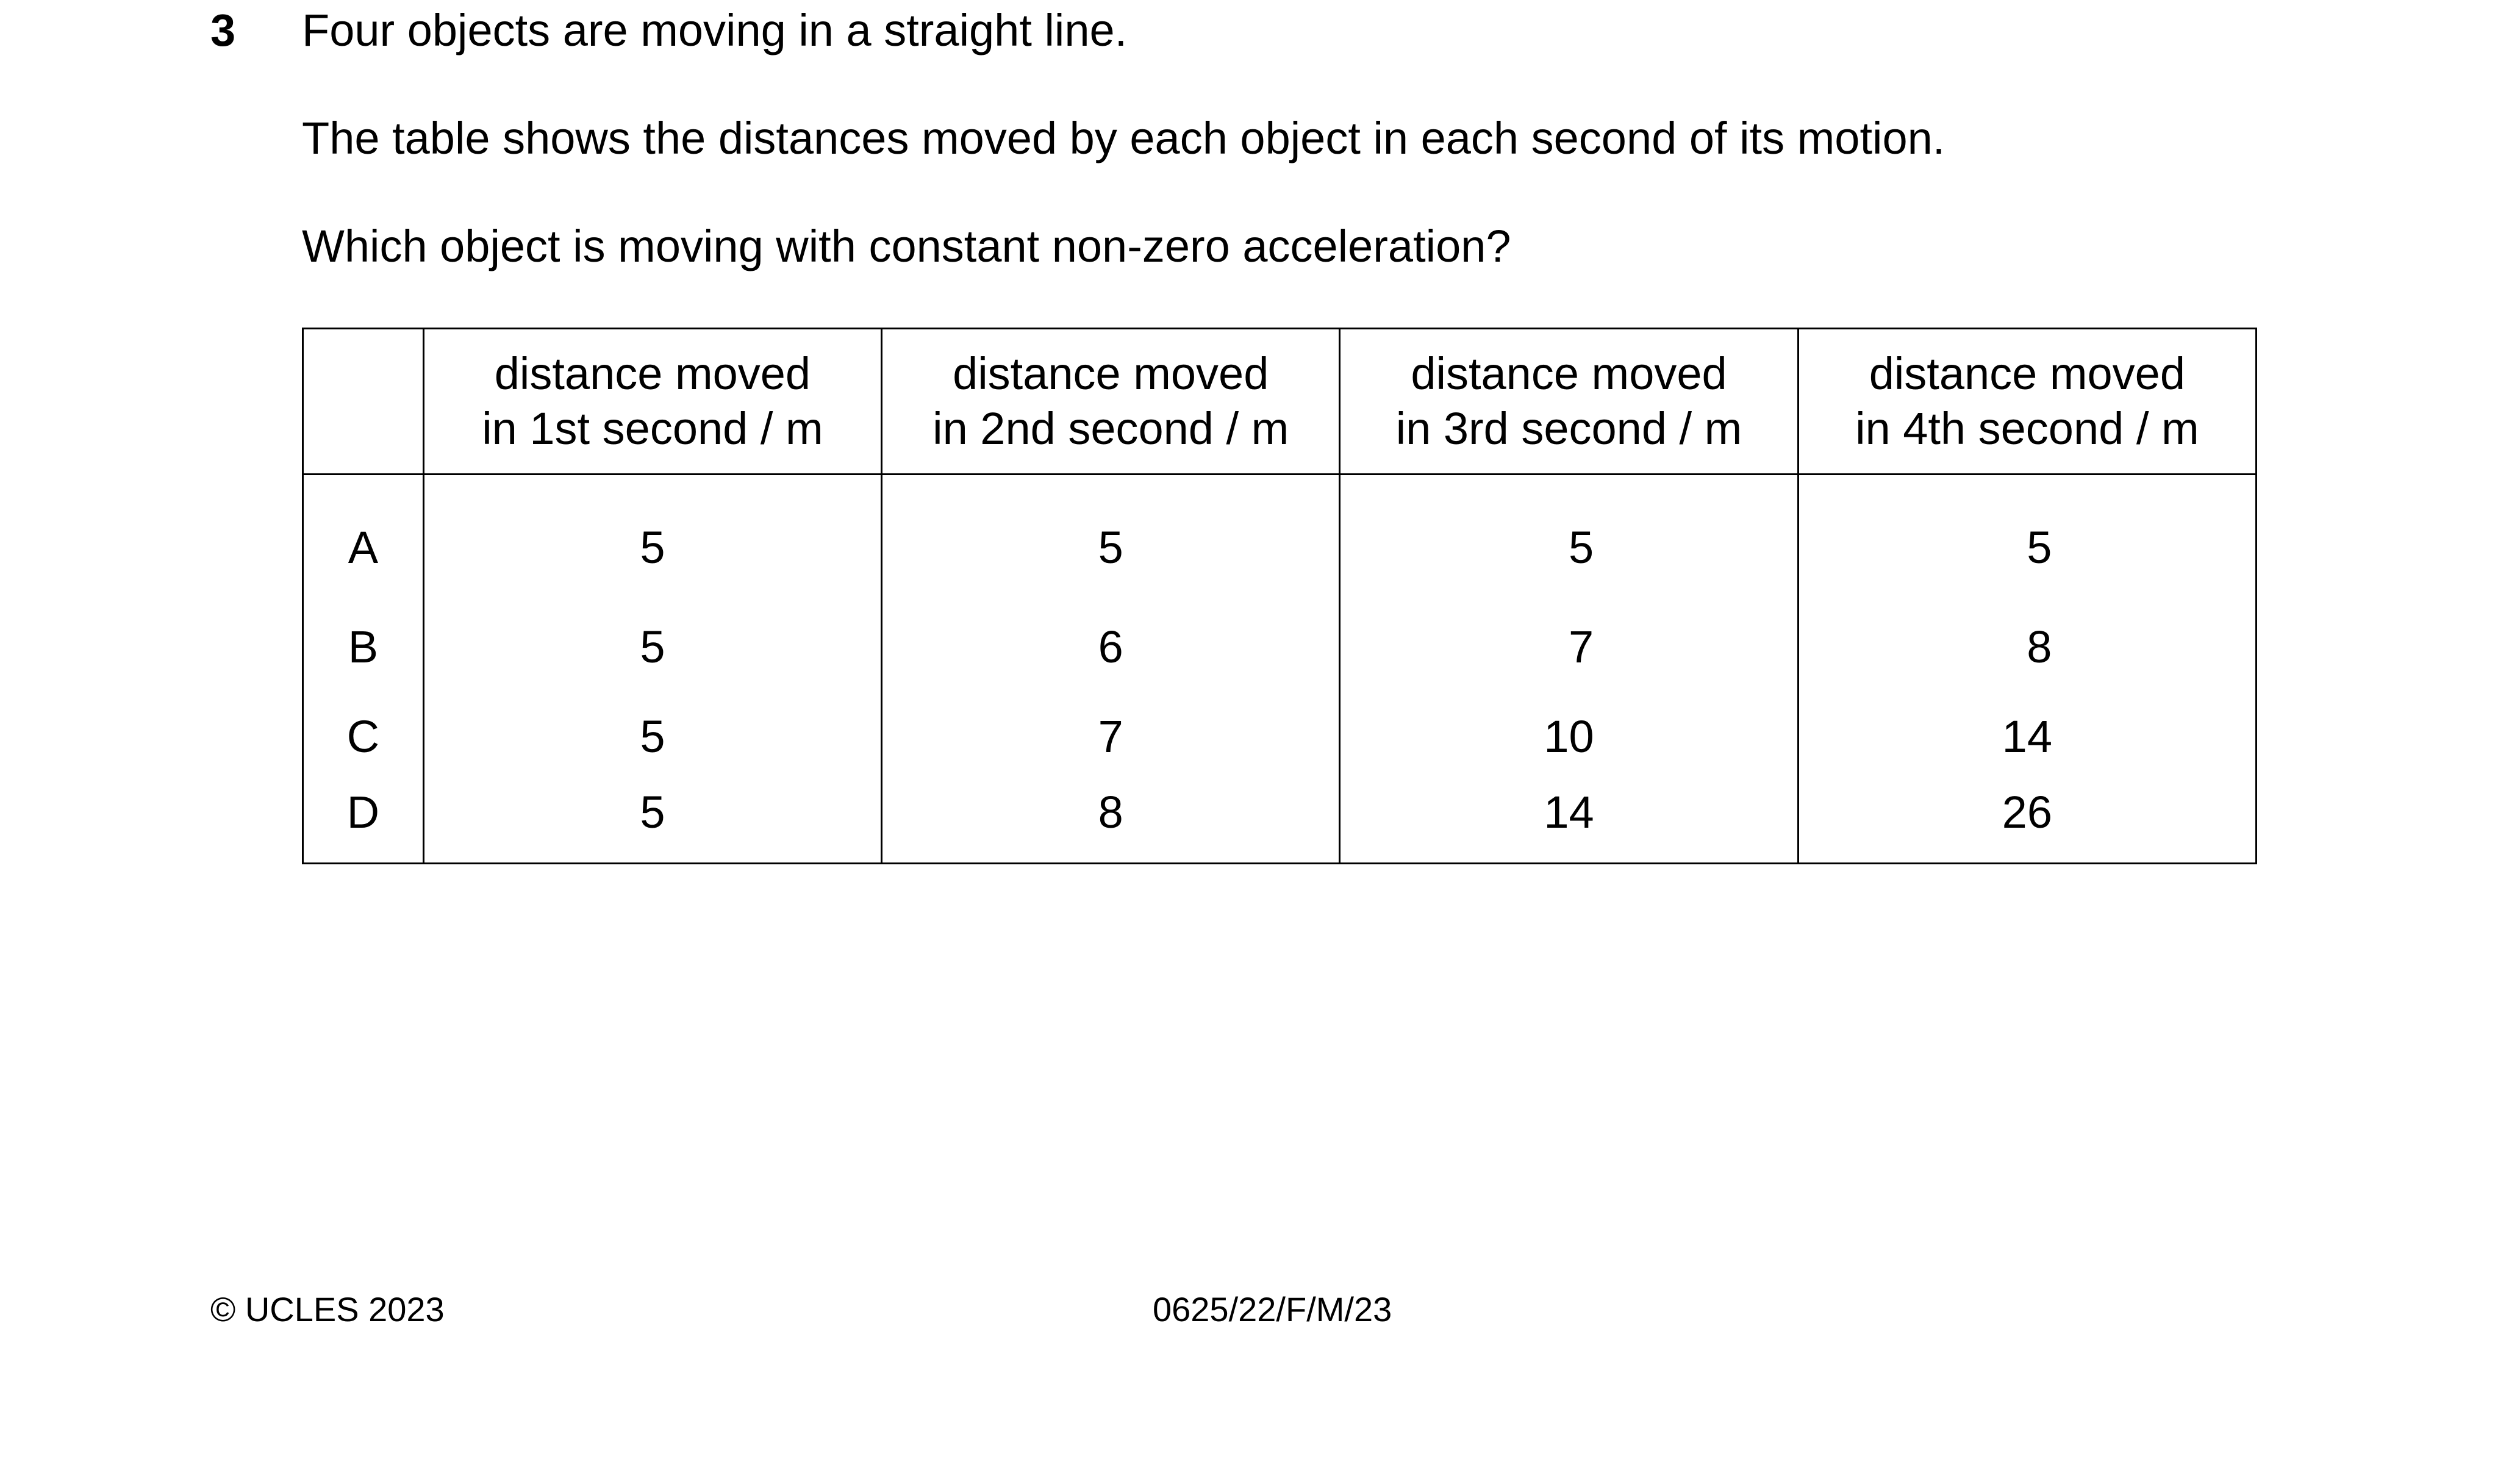  What do you see at coordinates (1272, 1309) in the screenshot?
I see `paper-code-footer: 0625/22/F/M/23` at bounding box center [1272, 1309].